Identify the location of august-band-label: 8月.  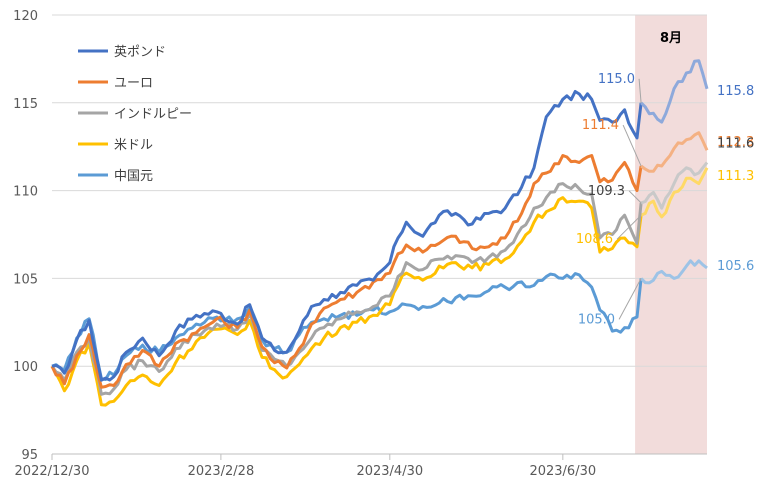
(671, 38).